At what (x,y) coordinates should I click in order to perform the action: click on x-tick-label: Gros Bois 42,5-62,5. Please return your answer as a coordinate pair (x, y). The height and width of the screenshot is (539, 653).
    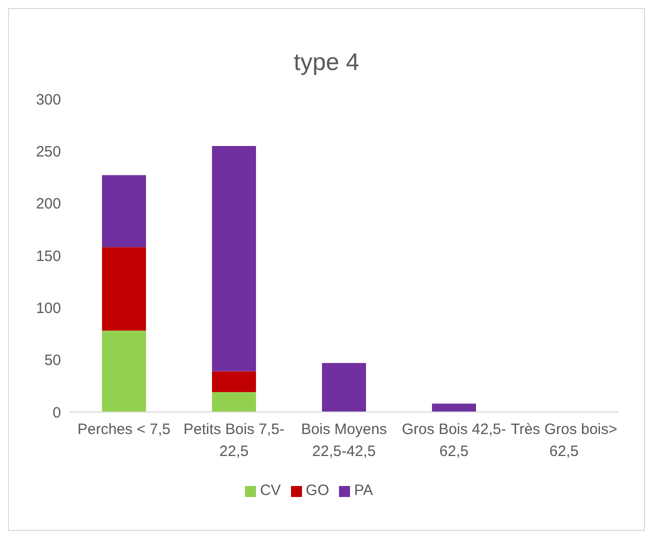
    Looking at the image, I should click on (454, 440).